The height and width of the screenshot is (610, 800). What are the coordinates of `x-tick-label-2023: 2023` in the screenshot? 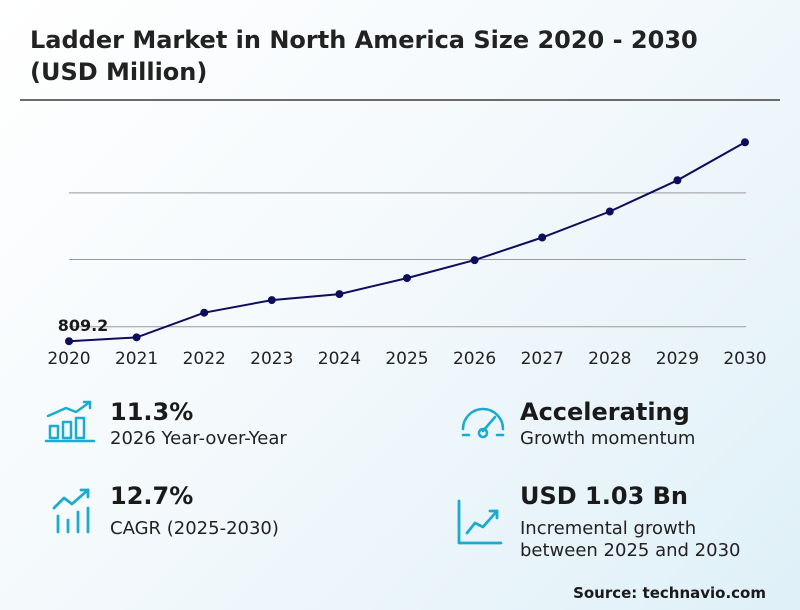 It's located at (271, 359).